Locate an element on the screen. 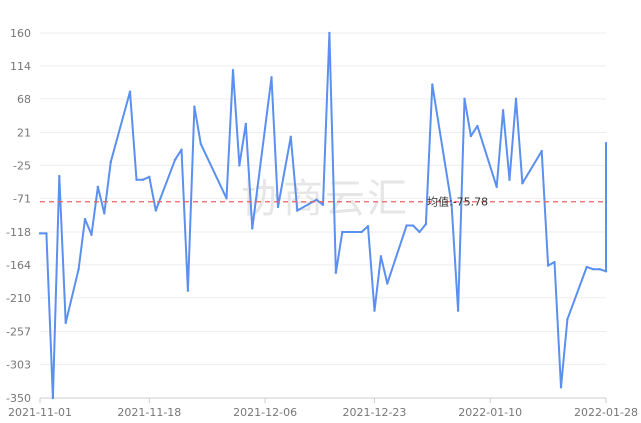  y-tick-label: -257 is located at coordinates (18, 331).